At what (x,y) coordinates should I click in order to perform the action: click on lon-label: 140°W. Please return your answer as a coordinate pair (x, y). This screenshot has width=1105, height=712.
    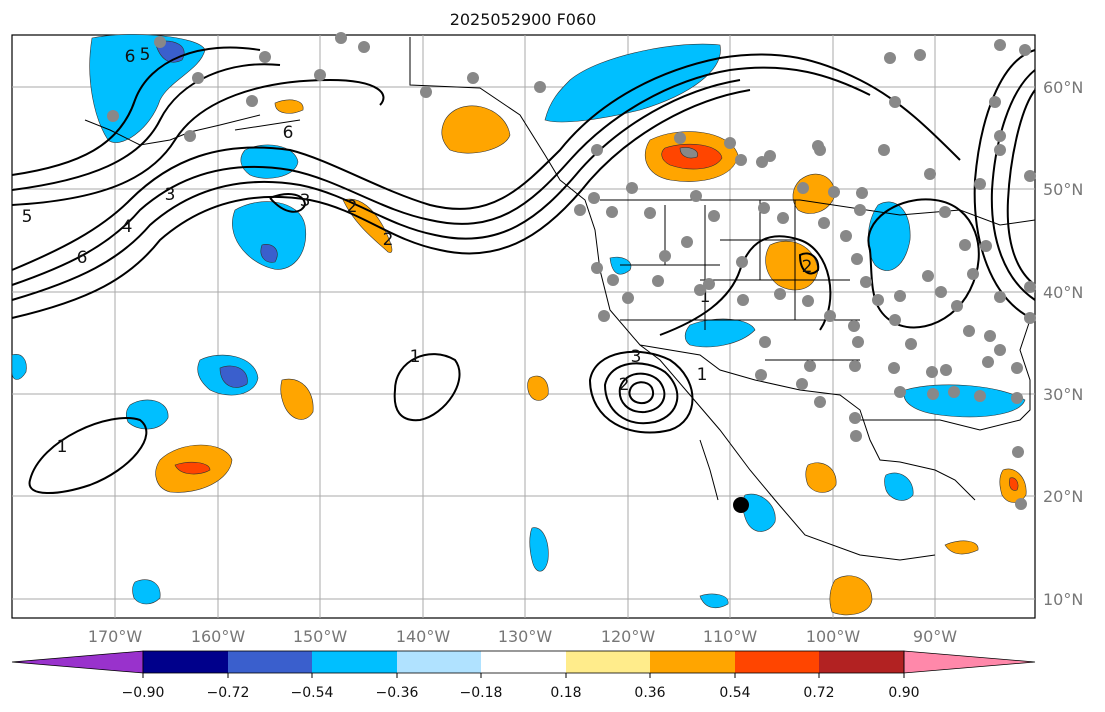
    Looking at the image, I should click on (423, 636).